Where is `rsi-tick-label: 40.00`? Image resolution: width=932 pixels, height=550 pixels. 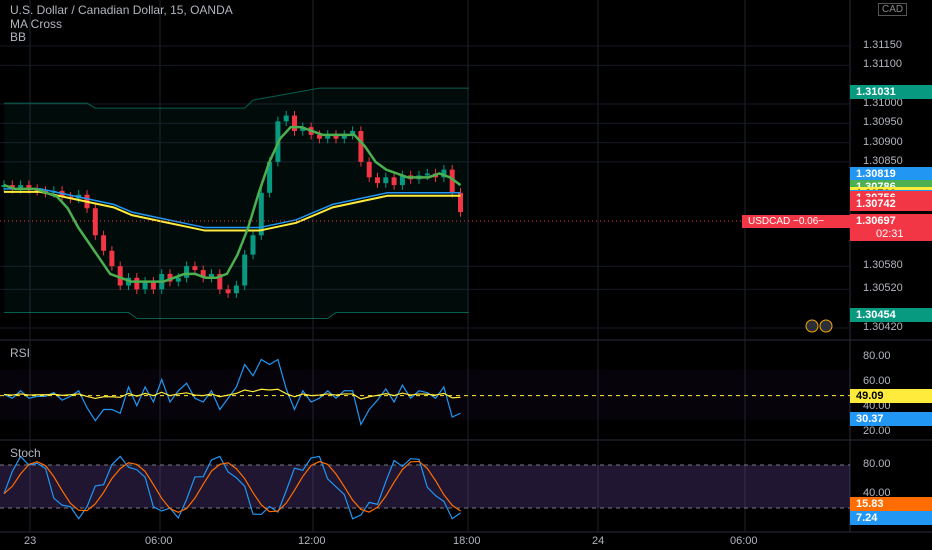 rsi-tick-label: 40.00 is located at coordinates (877, 406).